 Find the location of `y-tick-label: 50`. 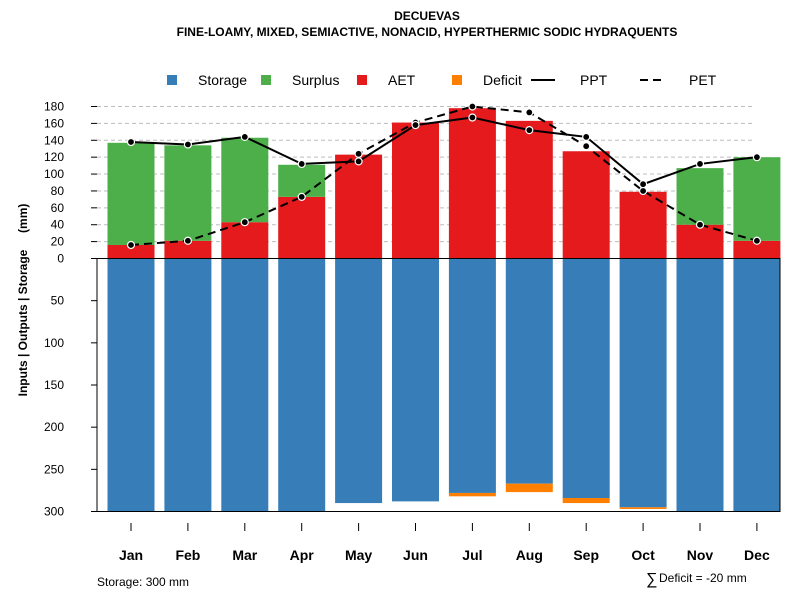

y-tick-label: 50 is located at coordinates (58, 301).